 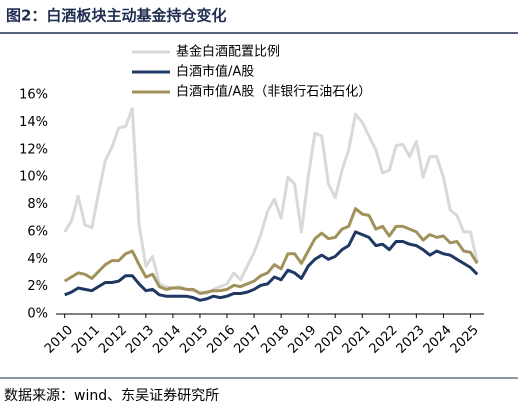 I want to click on x-tick-label: 2020, so click(x=330, y=340).